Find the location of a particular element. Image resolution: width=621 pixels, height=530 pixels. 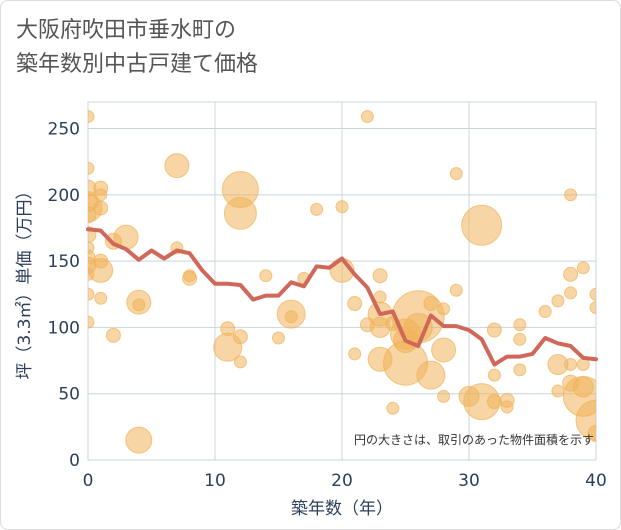

x-tick-label: 10 is located at coordinates (215, 481).